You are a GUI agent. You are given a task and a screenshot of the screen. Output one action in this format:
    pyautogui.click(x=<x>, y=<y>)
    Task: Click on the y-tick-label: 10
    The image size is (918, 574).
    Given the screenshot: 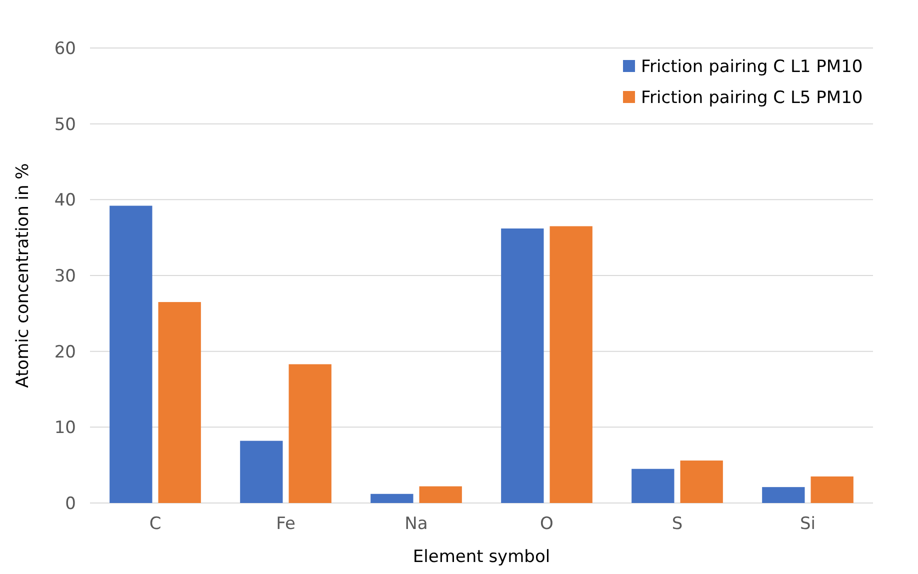 What is the action you would take?
    pyautogui.click(x=65, y=428)
    